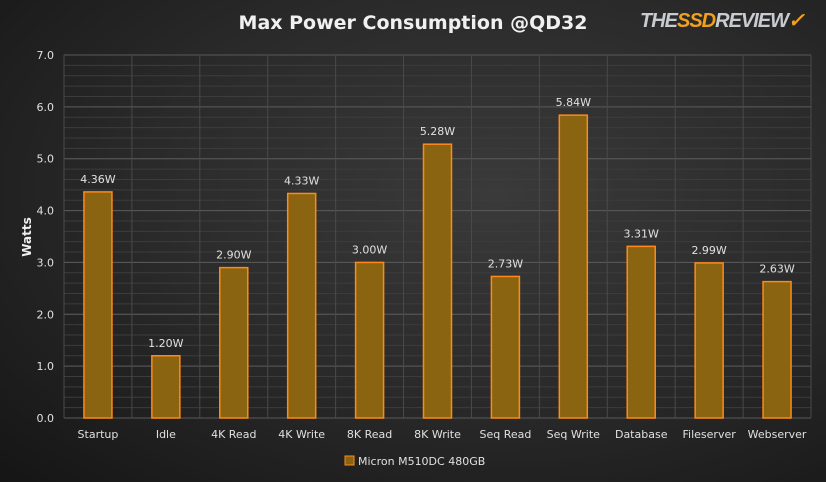 Image resolution: width=826 pixels, height=482 pixels. I want to click on x-tick-label: Seq Write, so click(574, 434).